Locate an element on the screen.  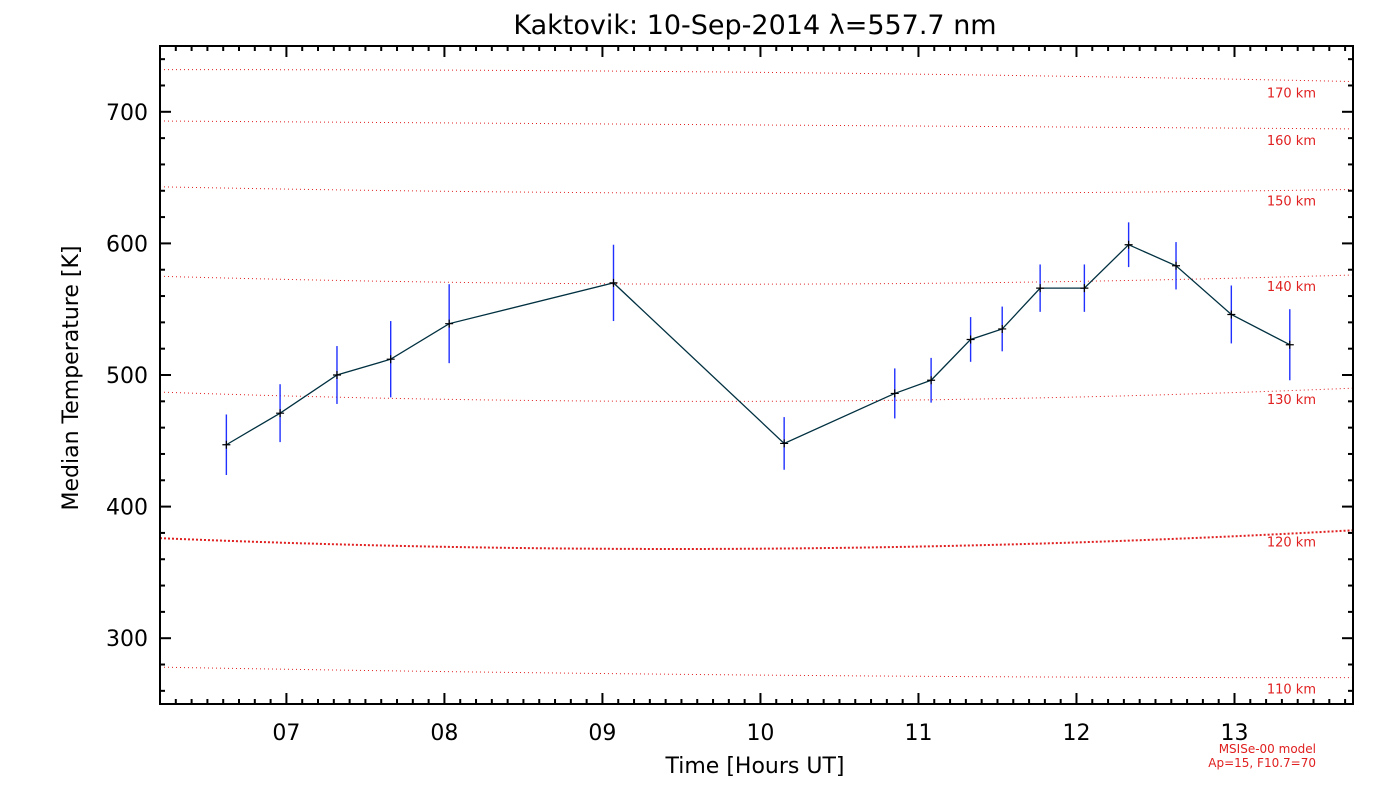
chart-title: Kaktovik: 10-Sep-2014 λ=557.7 nm is located at coordinates (754, 25).